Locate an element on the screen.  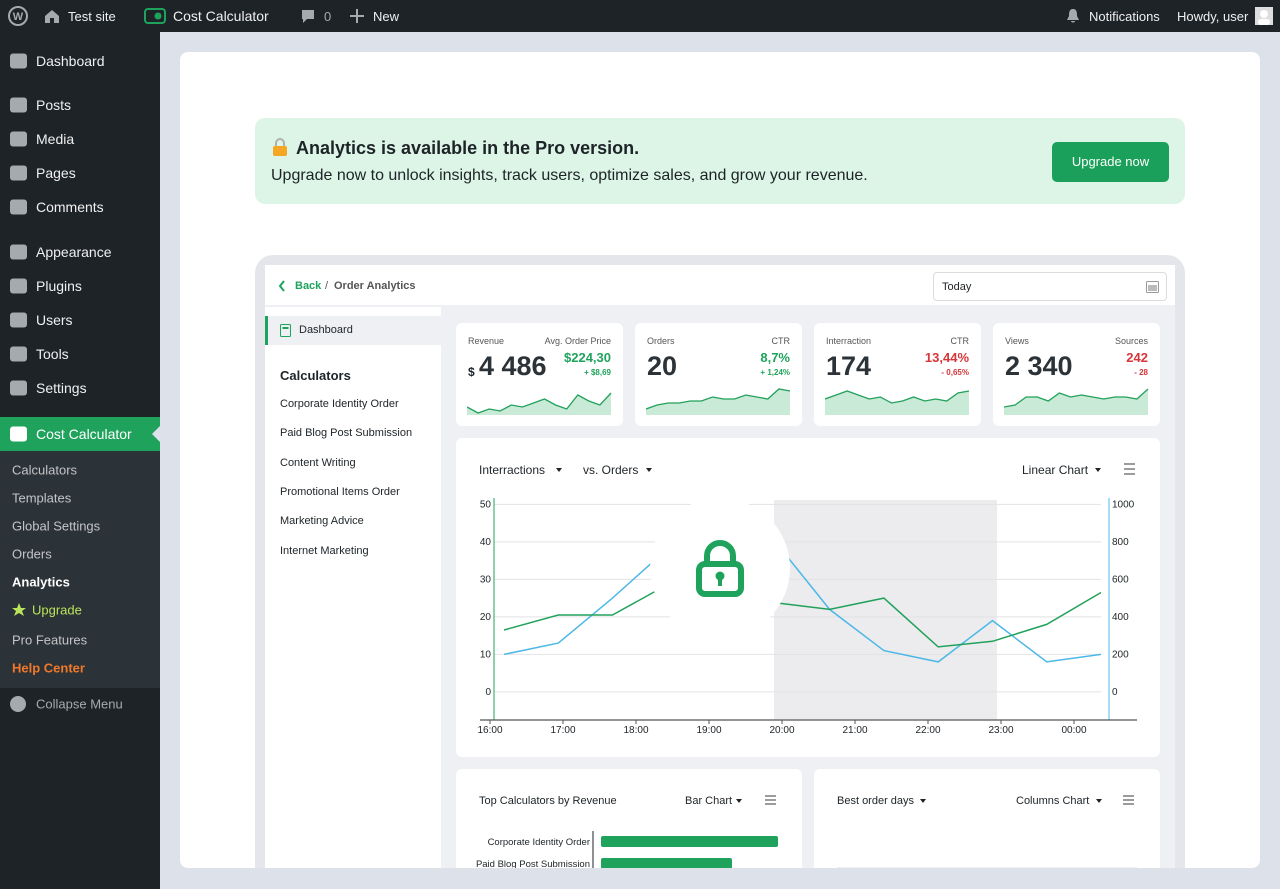
lock-shackle is located at coordinates (720, 553).